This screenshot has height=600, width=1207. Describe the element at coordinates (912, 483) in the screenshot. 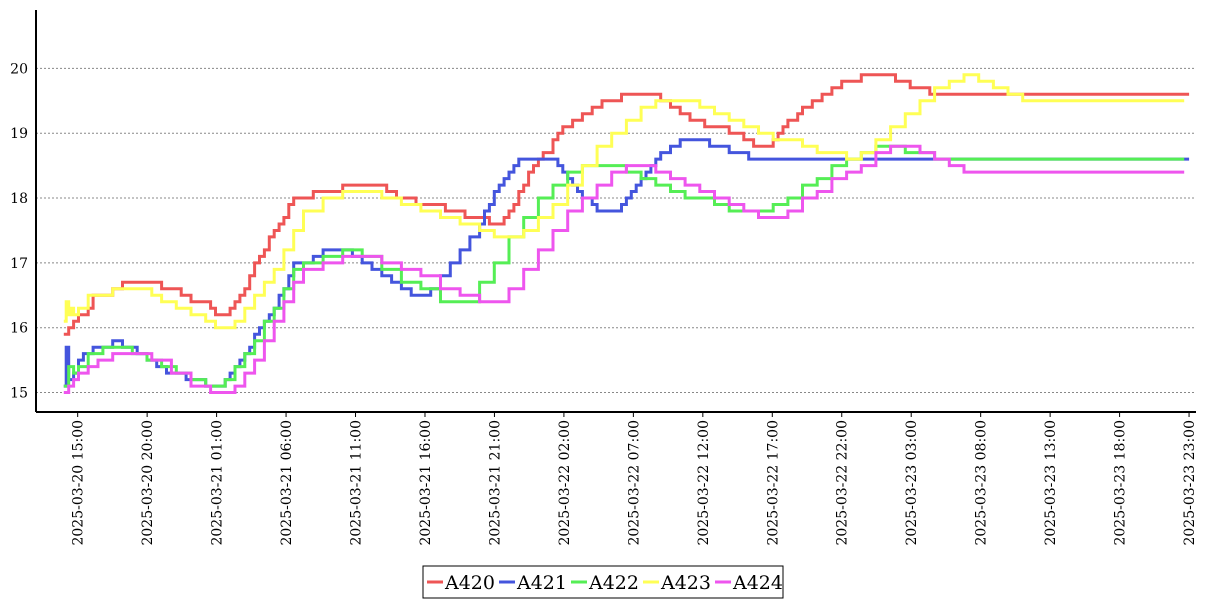

I see `x-tick-label: 2025-03-23 03:00` at that location.